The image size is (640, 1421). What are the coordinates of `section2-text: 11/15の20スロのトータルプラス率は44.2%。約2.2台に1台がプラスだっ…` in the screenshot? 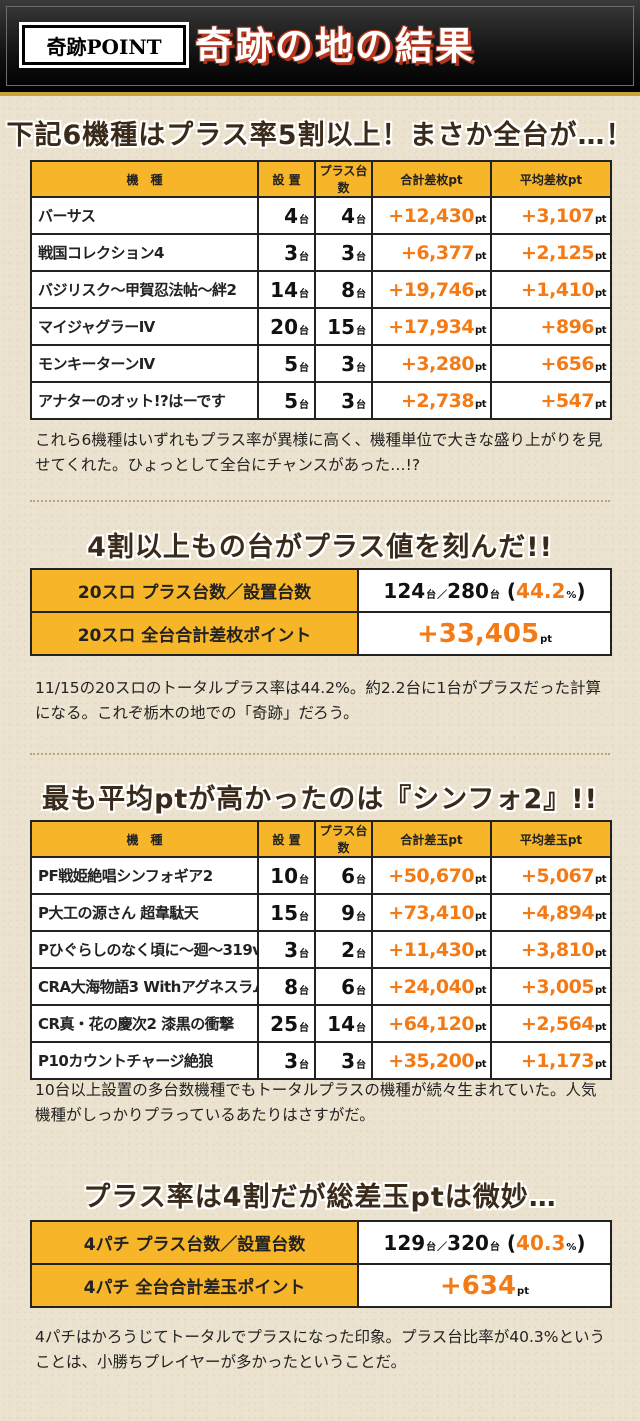 It's located at (318, 700).